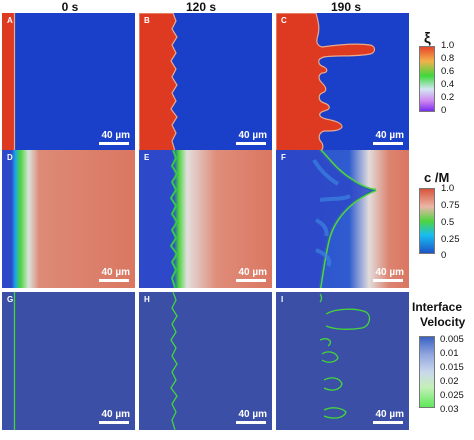 This screenshot has height=440, width=474. Describe the element at coordinates (70, 7) in the screenshot. I see `column-title-0s: 0 s` at that location.